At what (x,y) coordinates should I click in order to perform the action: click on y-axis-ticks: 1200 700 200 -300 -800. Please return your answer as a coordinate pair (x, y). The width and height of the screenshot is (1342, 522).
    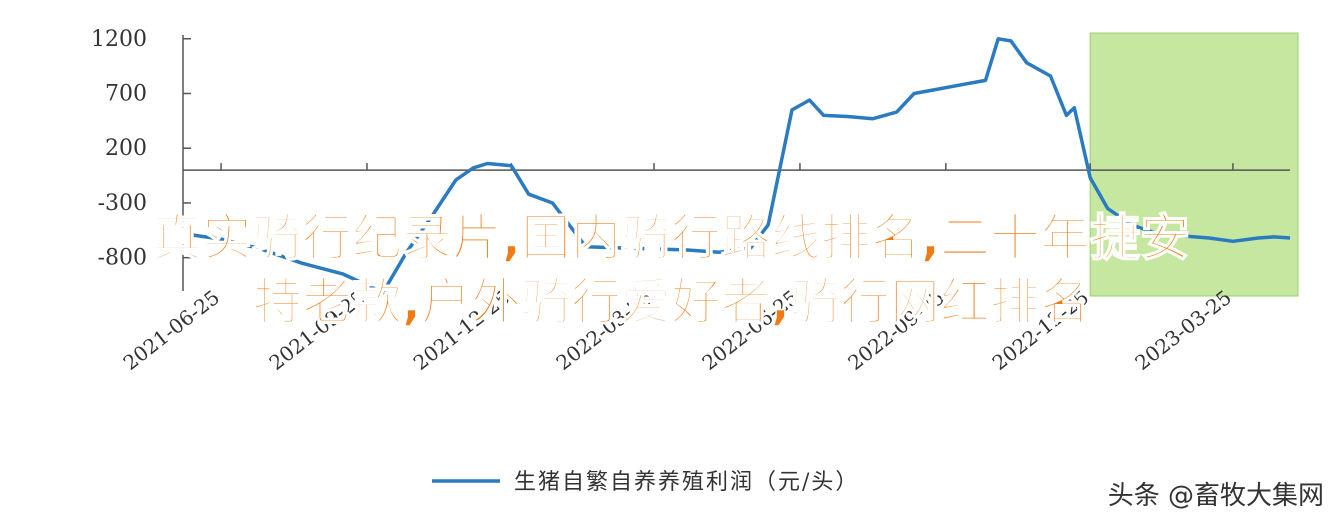
    Looking at the image, I should click on (141, 149).